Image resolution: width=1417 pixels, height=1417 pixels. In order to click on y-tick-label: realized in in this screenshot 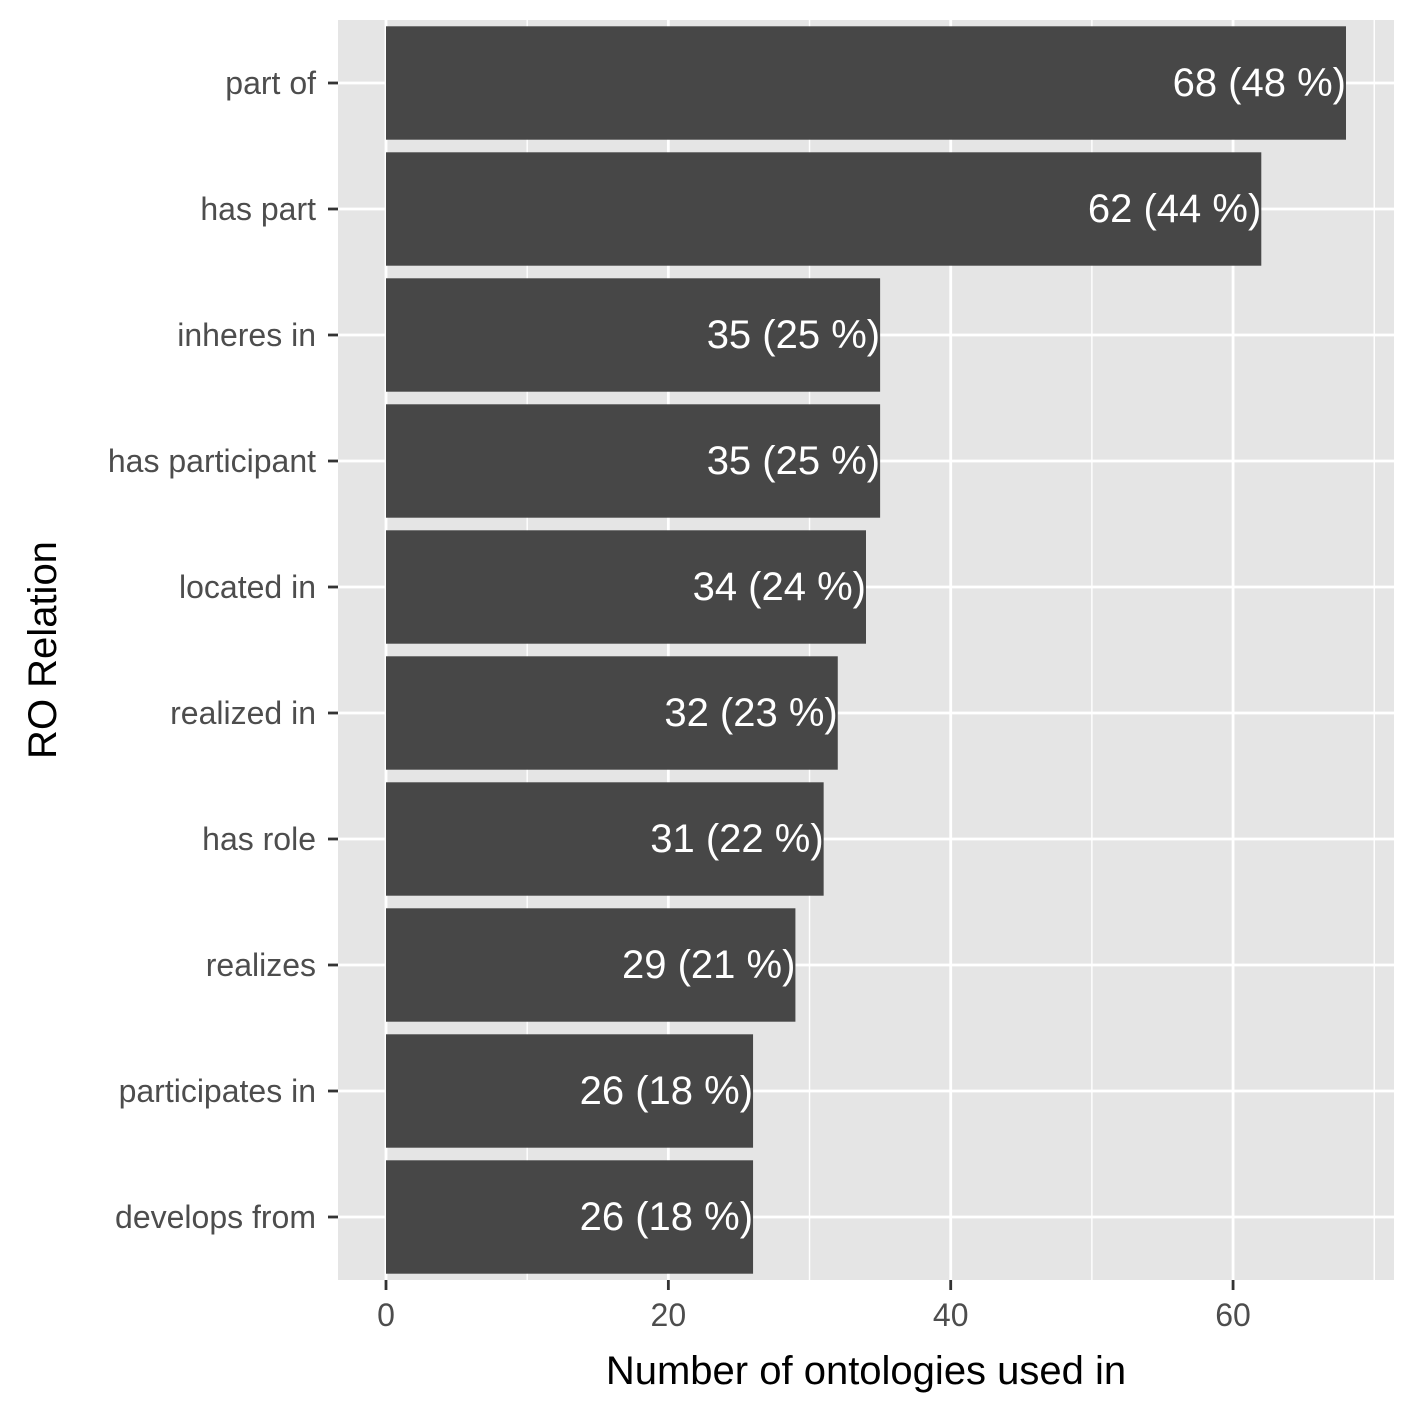, I will do `click(243, 713)`.